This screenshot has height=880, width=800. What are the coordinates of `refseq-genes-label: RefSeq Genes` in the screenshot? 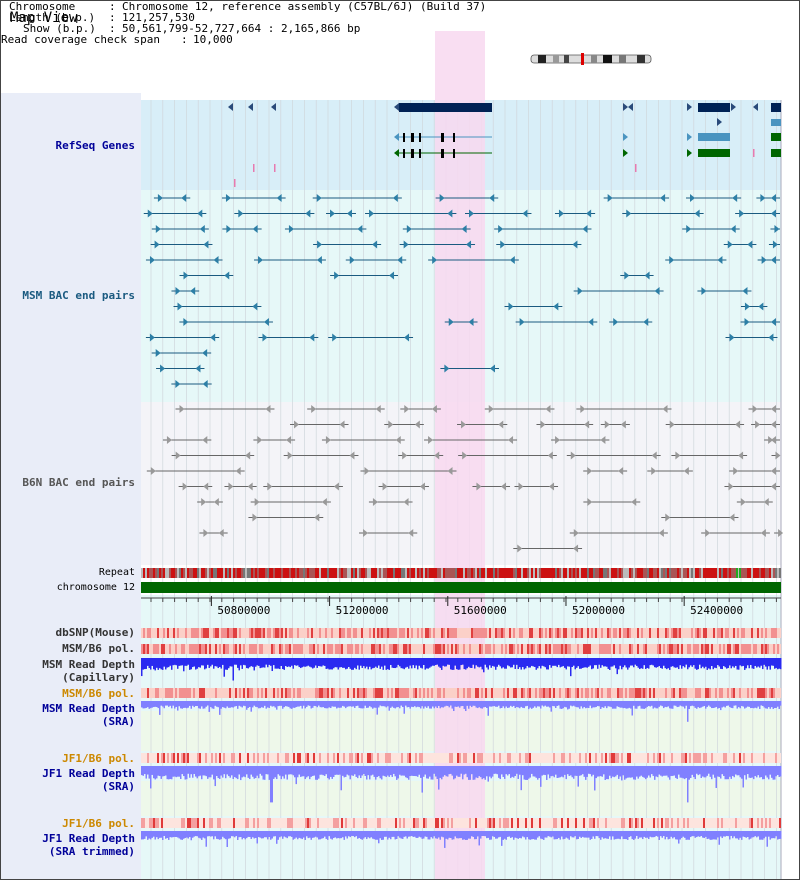 It's located at (95, 145).